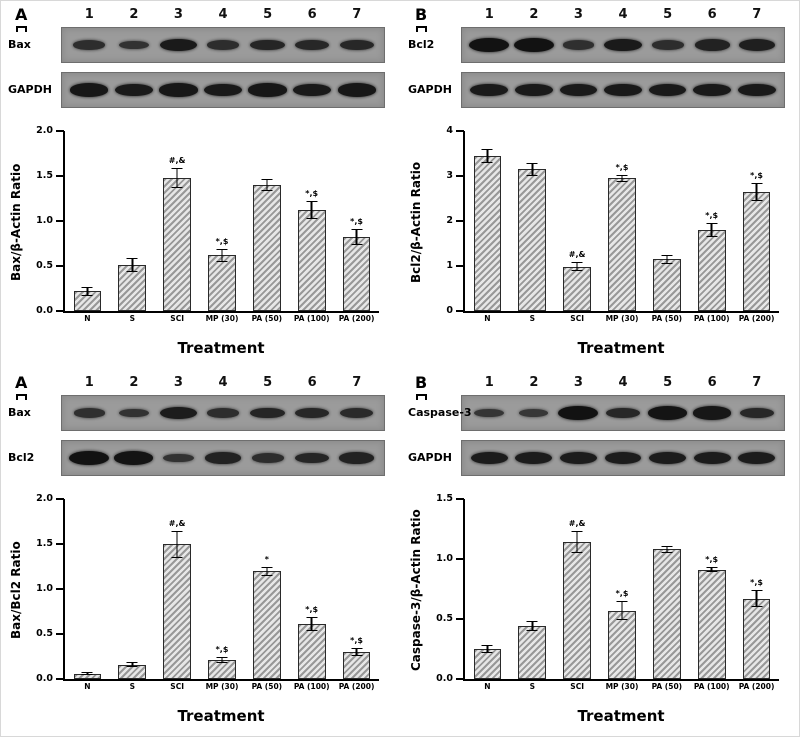 The width and height of the screenshot is (800, 738). Describe the element at coordinates (449, 310) in the screenshot. I see `y-tick-label: 0` at that location.